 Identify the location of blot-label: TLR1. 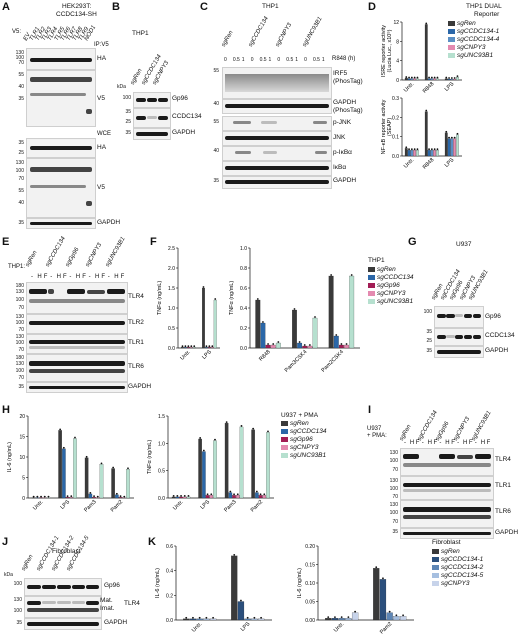
(503, 485).